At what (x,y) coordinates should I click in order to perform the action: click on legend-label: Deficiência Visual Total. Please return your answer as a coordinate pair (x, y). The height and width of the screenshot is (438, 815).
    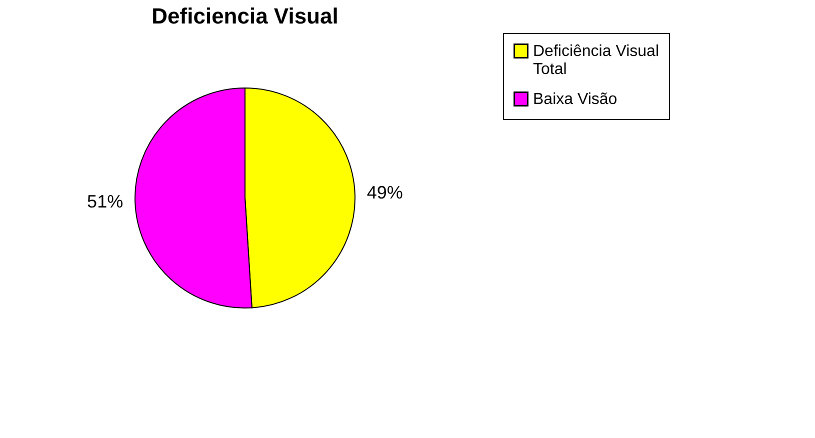
    Looking at the image, I should click on (596, 60).